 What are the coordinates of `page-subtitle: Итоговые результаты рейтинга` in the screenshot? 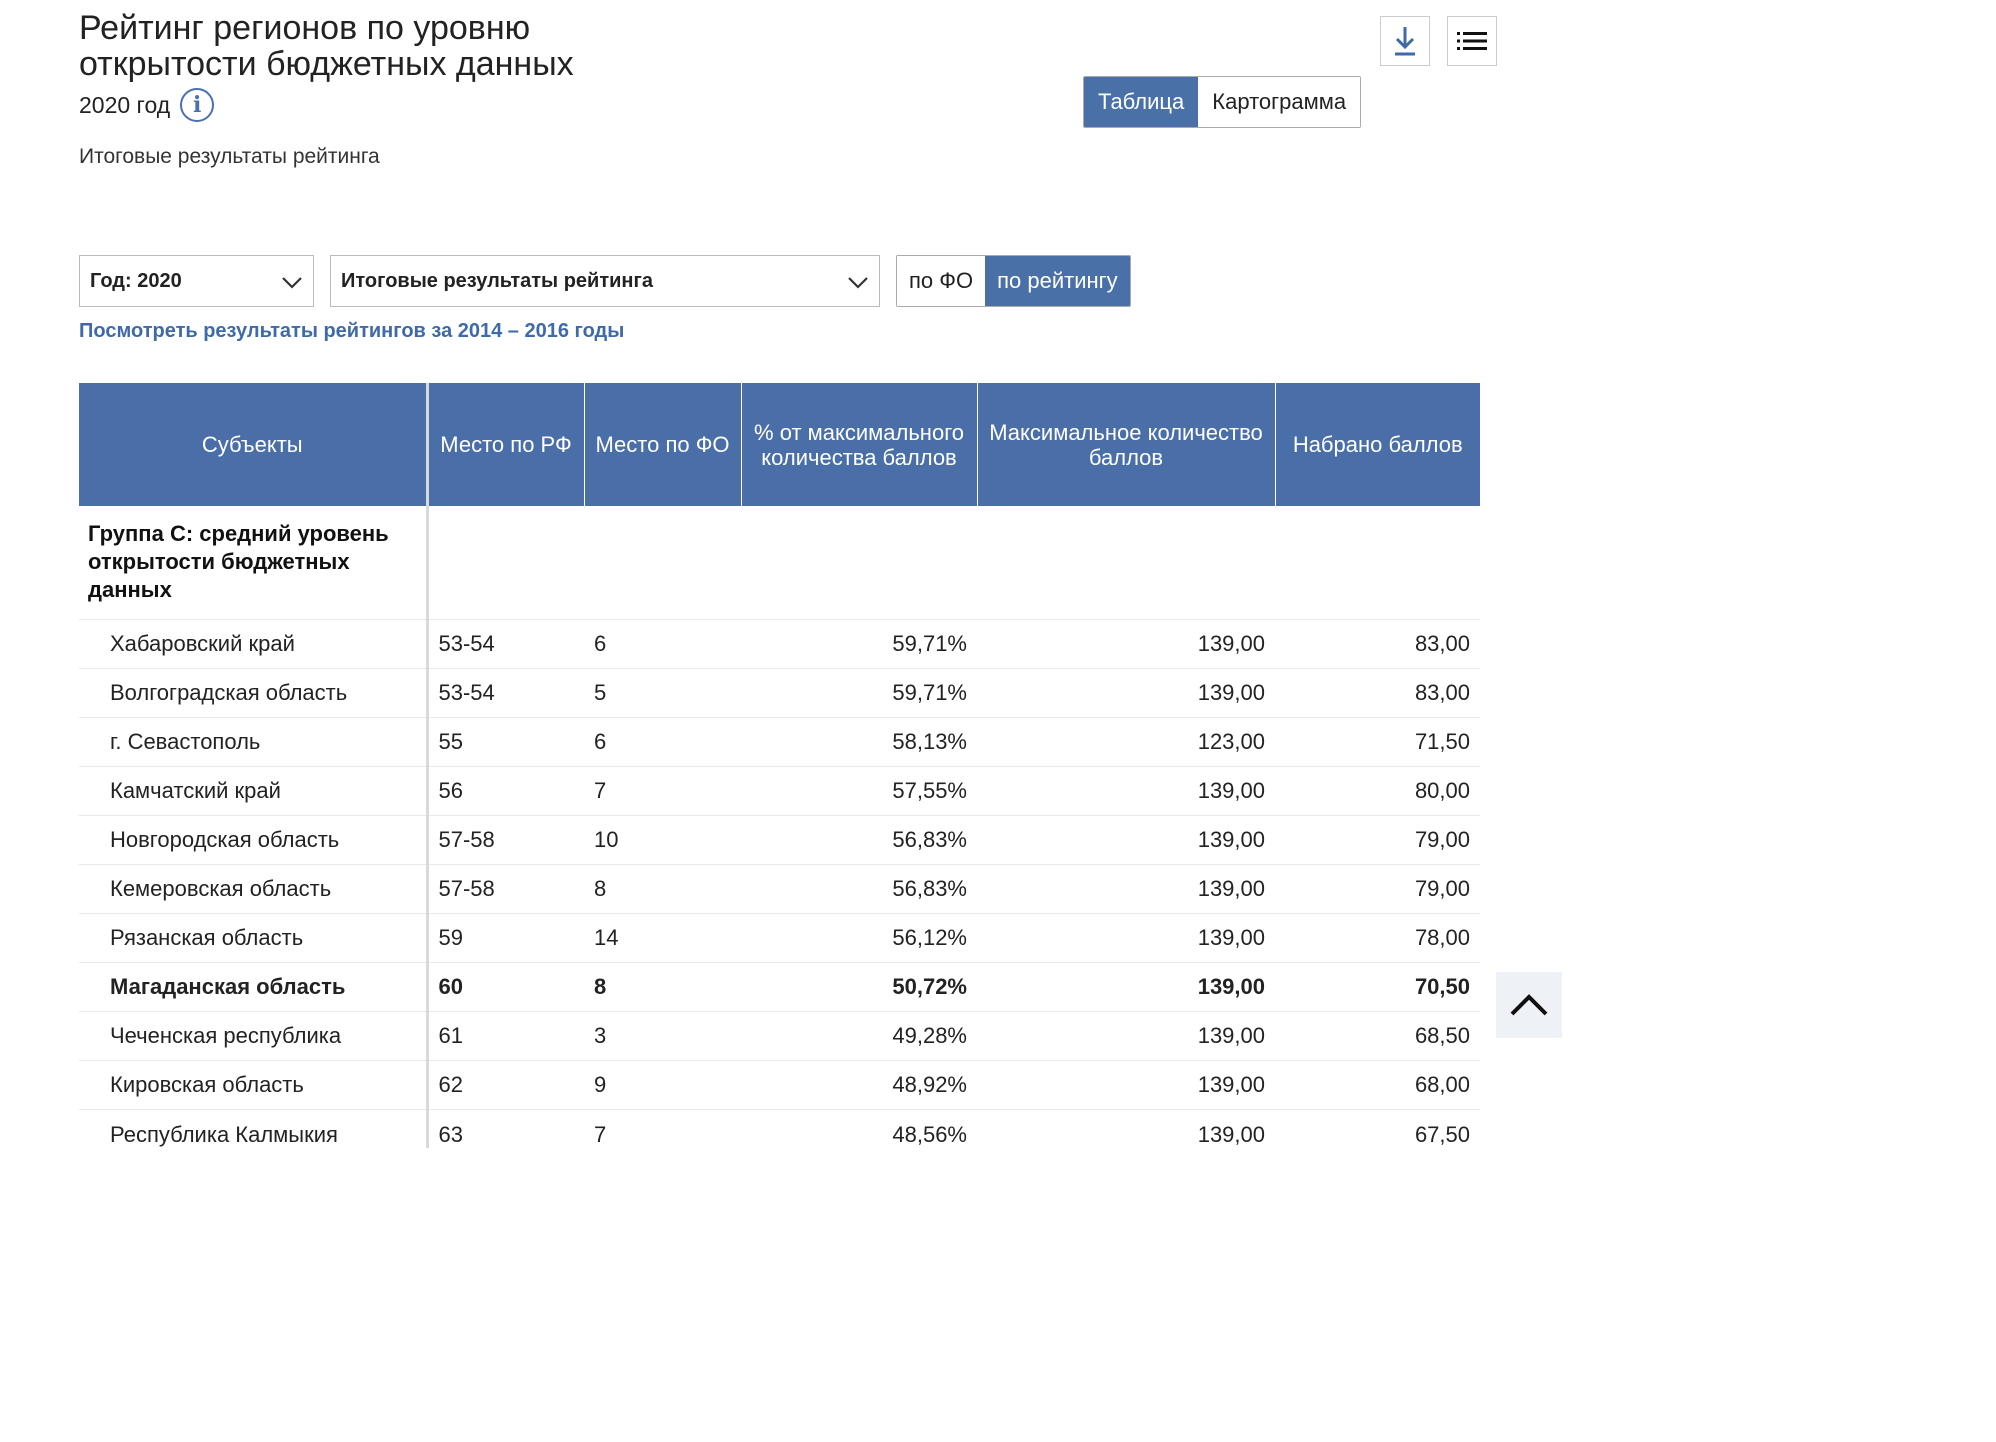 It's located at (229, 156).